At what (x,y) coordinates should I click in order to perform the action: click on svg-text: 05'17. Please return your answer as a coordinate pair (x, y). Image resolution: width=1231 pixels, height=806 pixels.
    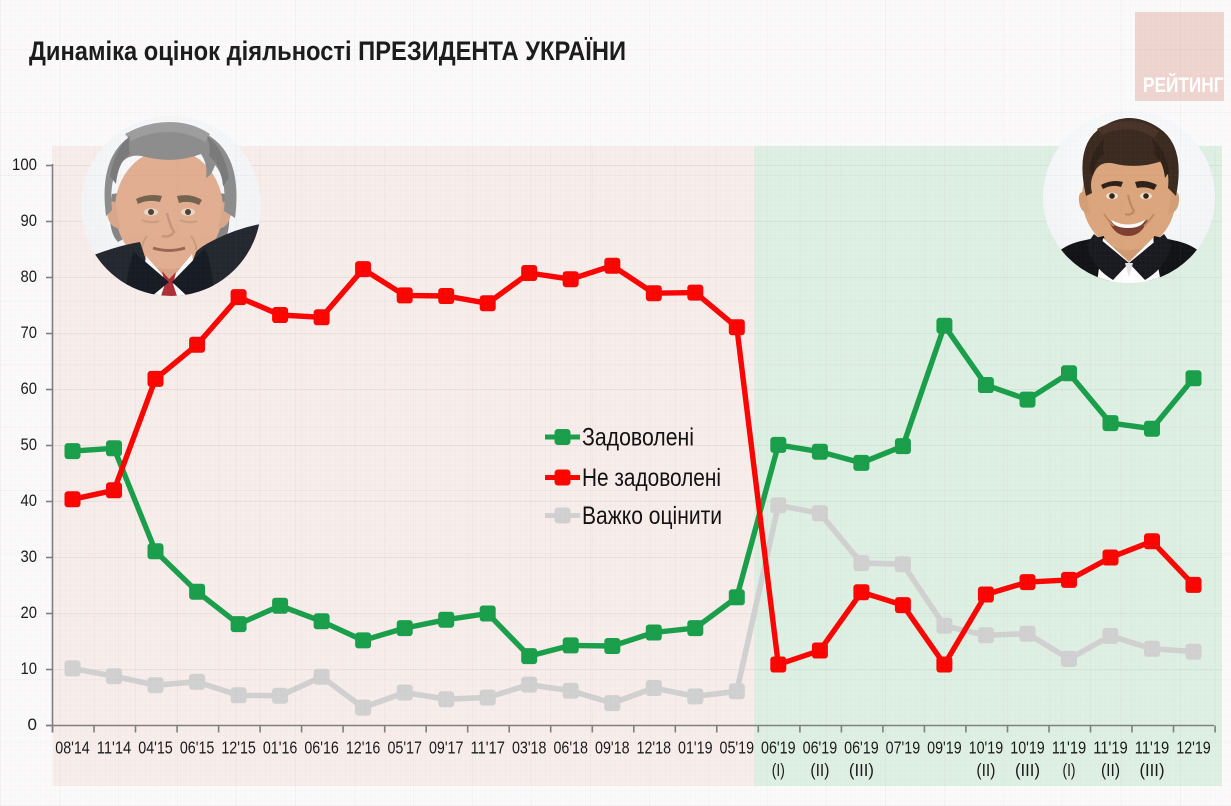
    Looking at the image, I should click on (404, 748).